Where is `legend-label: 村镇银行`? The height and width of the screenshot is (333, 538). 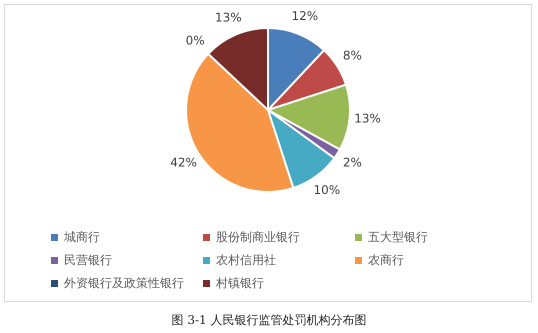 legend-label: 村镇银行 is located at coordinates (240, 283).